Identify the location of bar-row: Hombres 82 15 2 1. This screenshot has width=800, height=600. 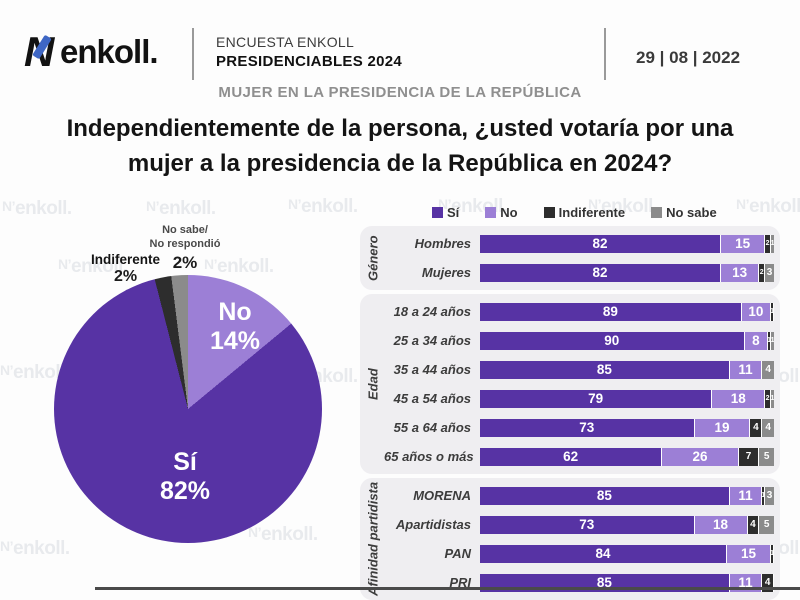
(579, 243).